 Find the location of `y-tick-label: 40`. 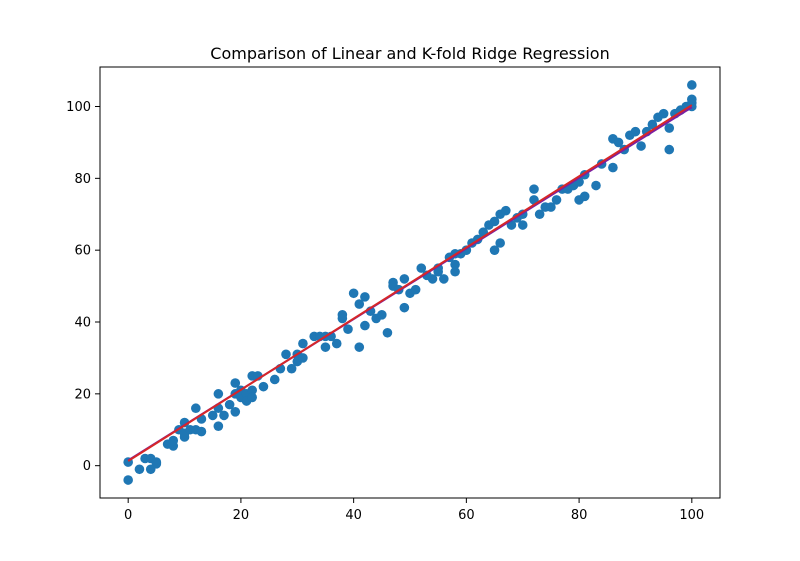

y-tick-label: 40 is located at coordinates (82, 323).